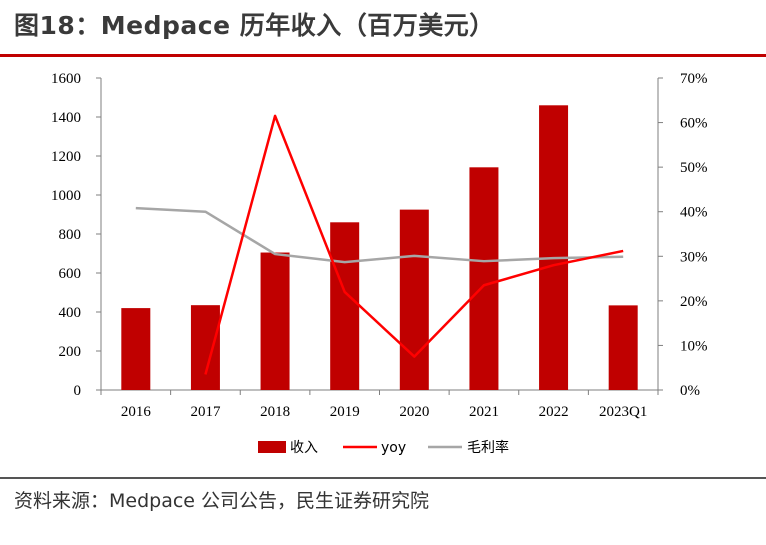  Describe the element at coordinates (488, 447) in the screenshot. I see `legend-label-margin: 毛利率` at that location.